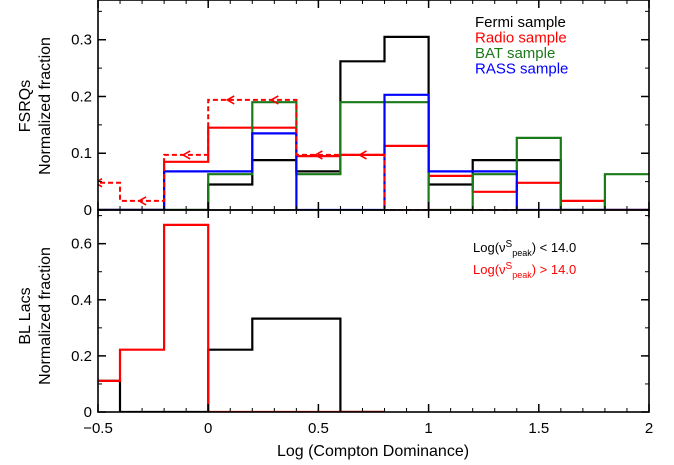  Describe the element at coordinates (524, 270) in the screenshot. I see `legend-entry-1: Log(νSpeak) > 14.0` at that location.